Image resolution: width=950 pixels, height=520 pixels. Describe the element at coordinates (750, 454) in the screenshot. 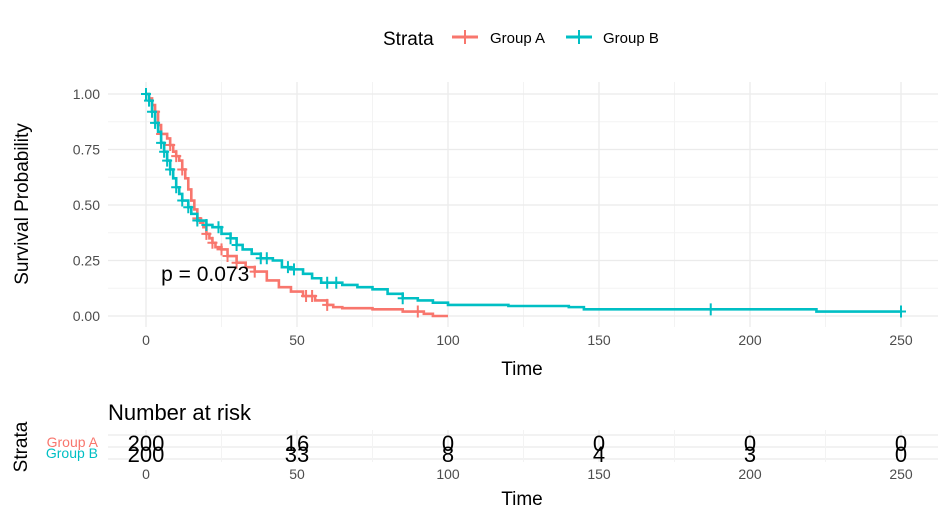

I see `risk-count-group-b: 3` at that location.